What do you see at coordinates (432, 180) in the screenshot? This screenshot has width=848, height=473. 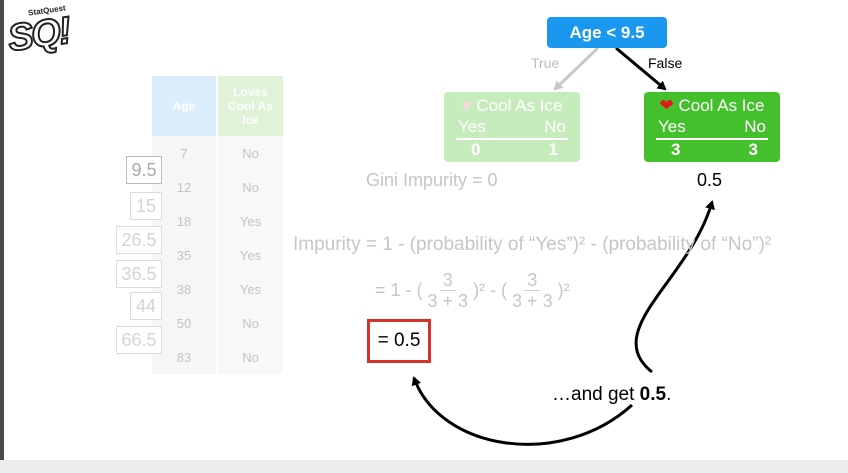 I see `left-leaf-gini-text: Gini Impurity = 0` at bounding box center [432, 180].